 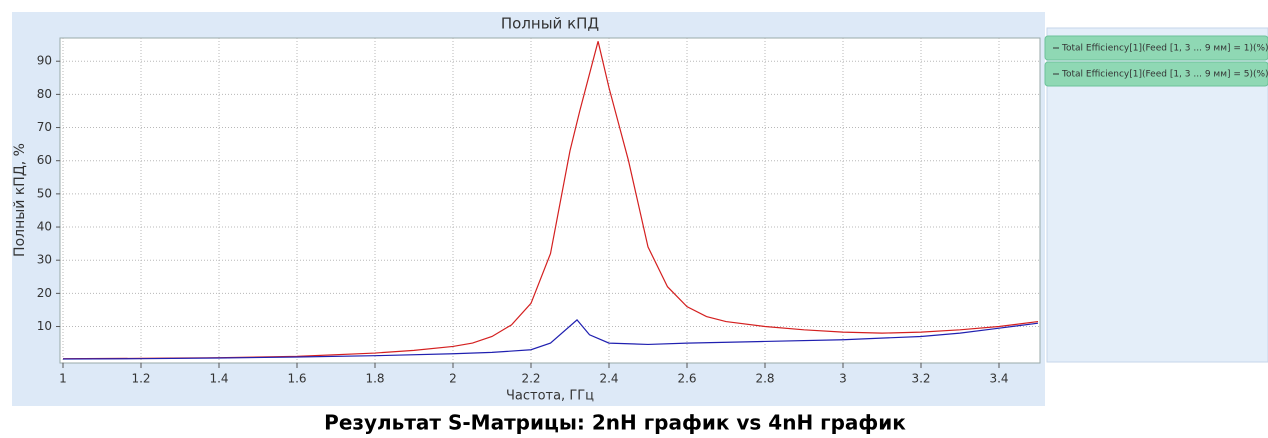 I want to click on chart-title: Полный кПД, so click(x=550, y=24).